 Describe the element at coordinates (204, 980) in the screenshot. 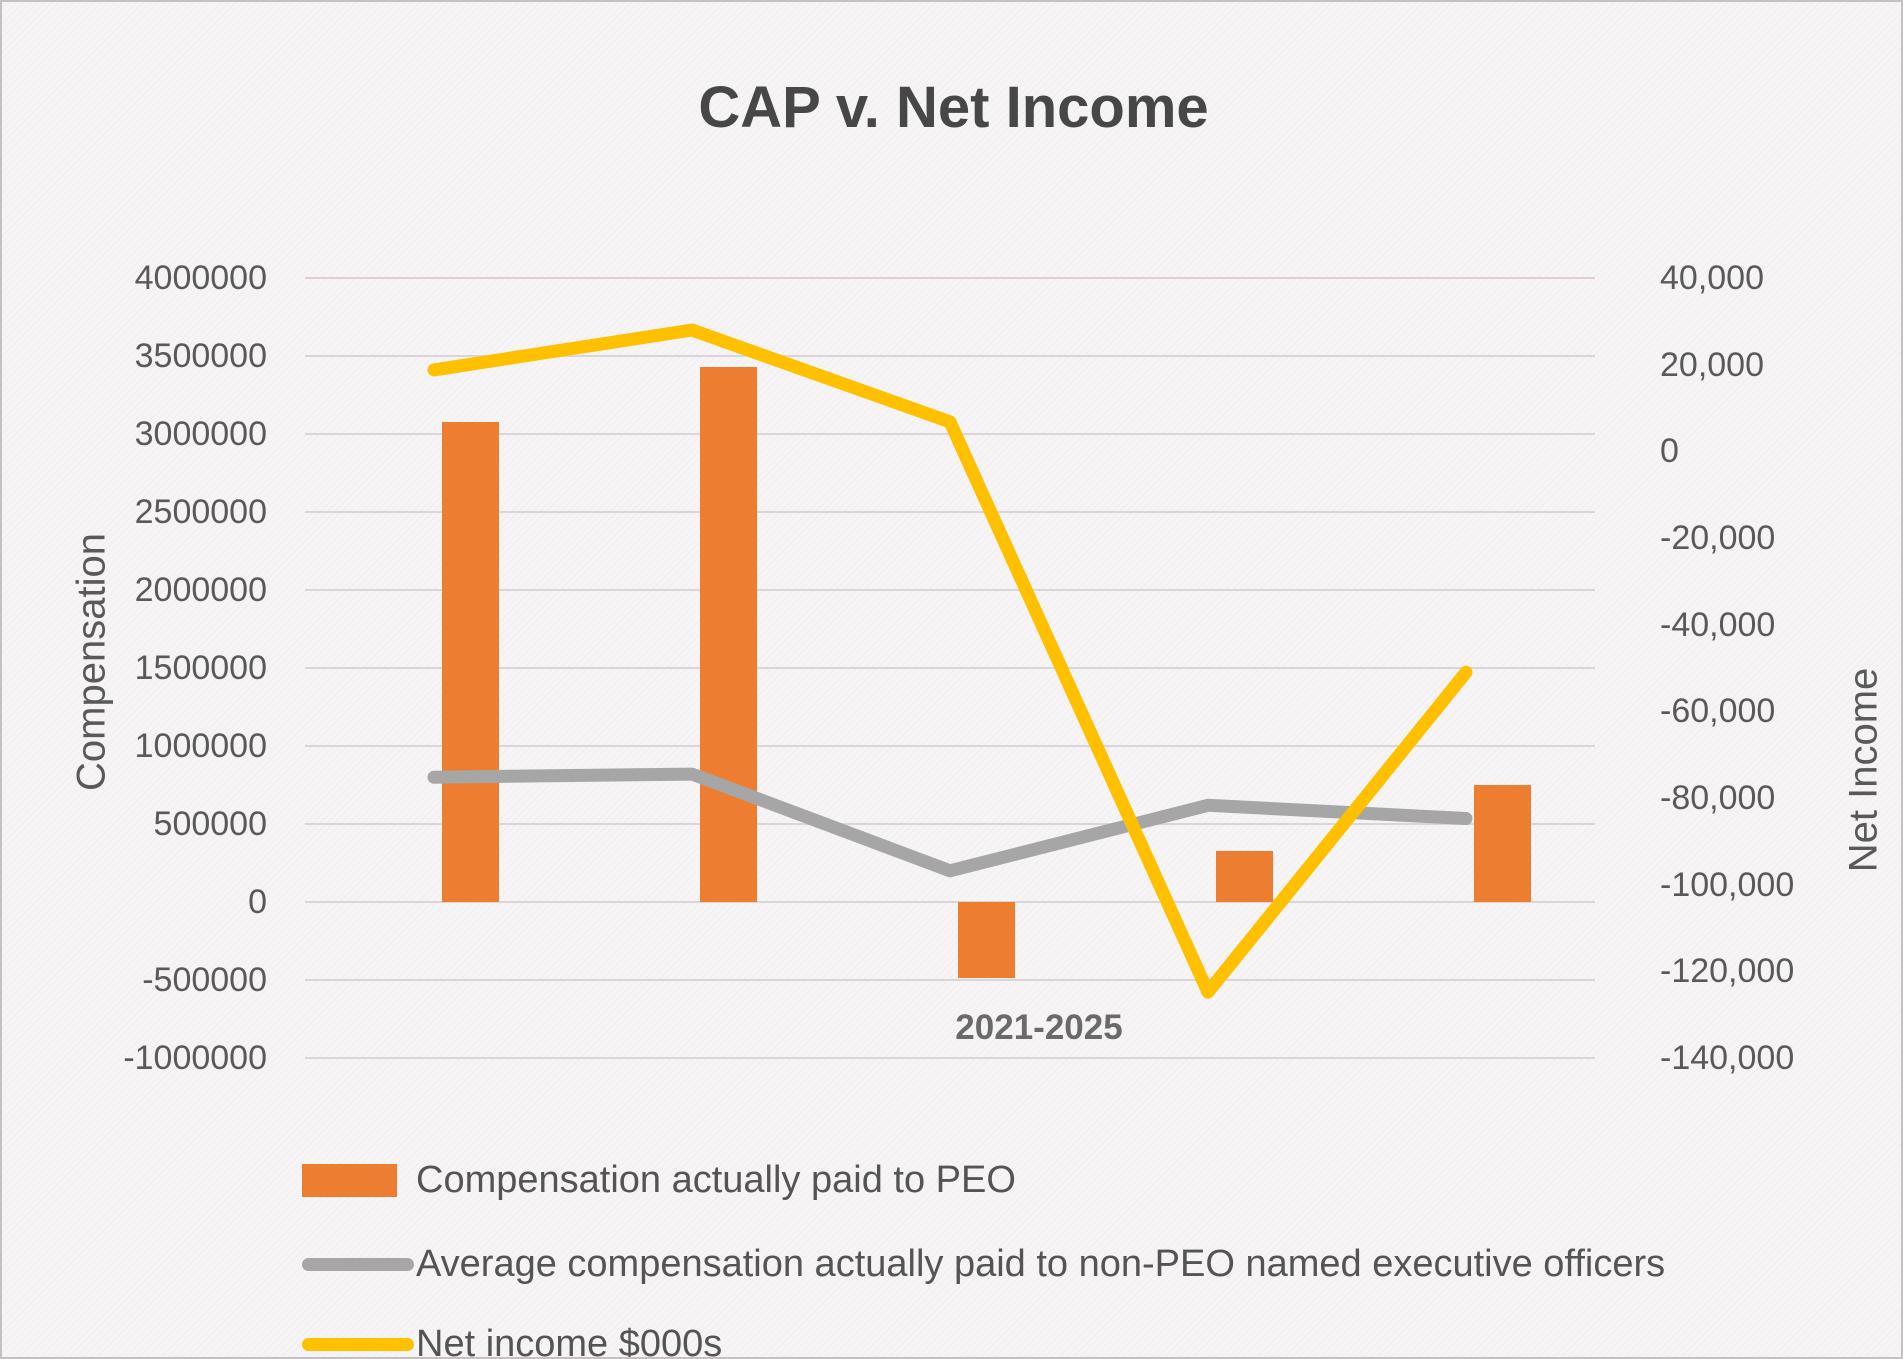

I see `left-axis-tick-label: -500000` at that location.